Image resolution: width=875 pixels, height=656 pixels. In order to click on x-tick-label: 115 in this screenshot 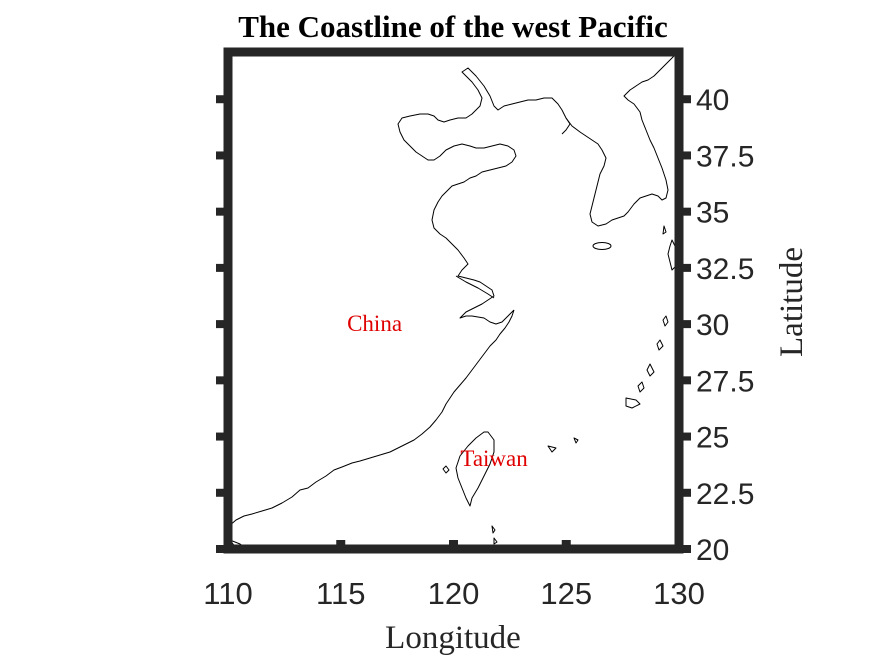, I will do `click(340, 593)`.